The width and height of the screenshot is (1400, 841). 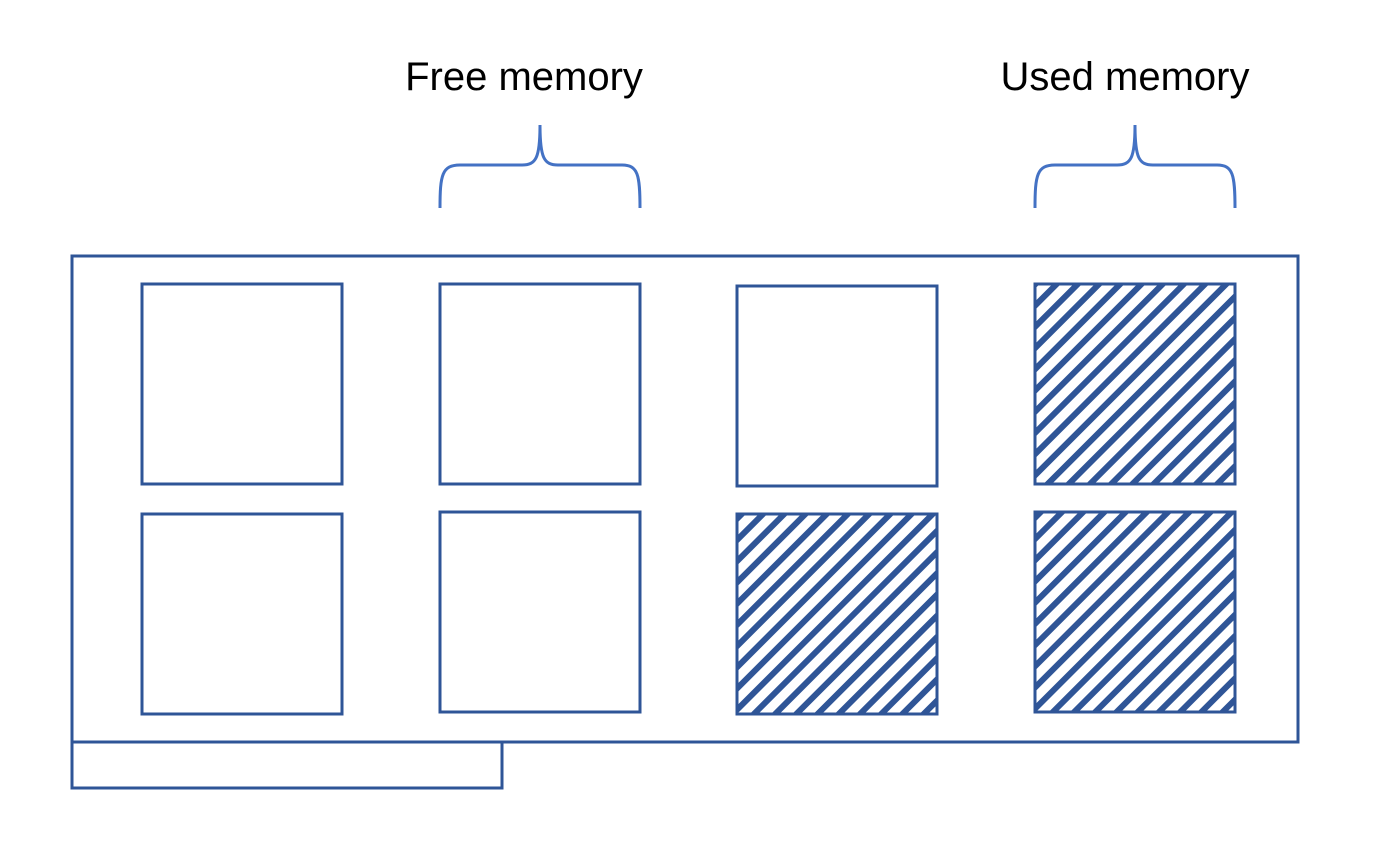 What do you see at coordinates (524, 77) in the screenshot?
I see `free-memory-label: Free memory` at bounding box center [524, 77].